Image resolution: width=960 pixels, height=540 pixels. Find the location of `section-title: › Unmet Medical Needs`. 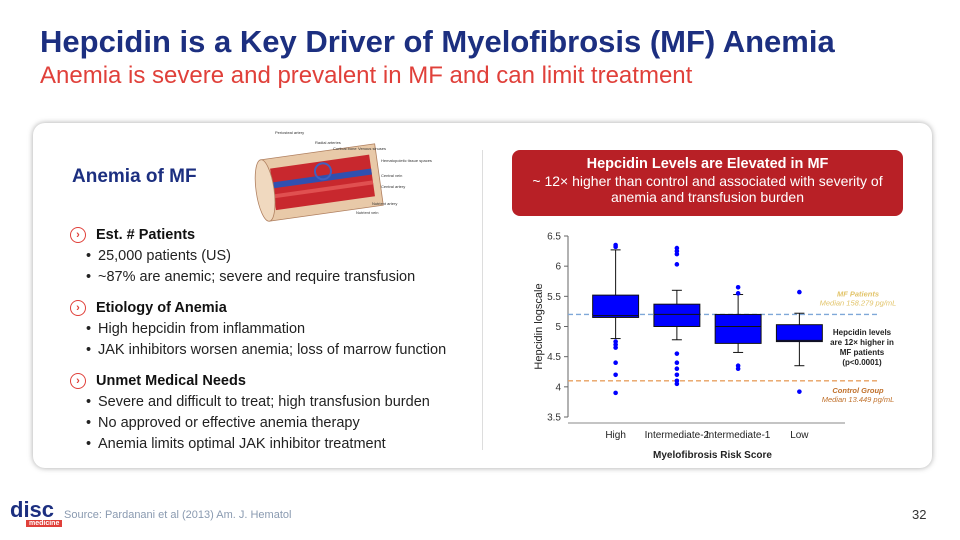

section-title: › Unmet Medical Needs is located at coordinates (271, 381).